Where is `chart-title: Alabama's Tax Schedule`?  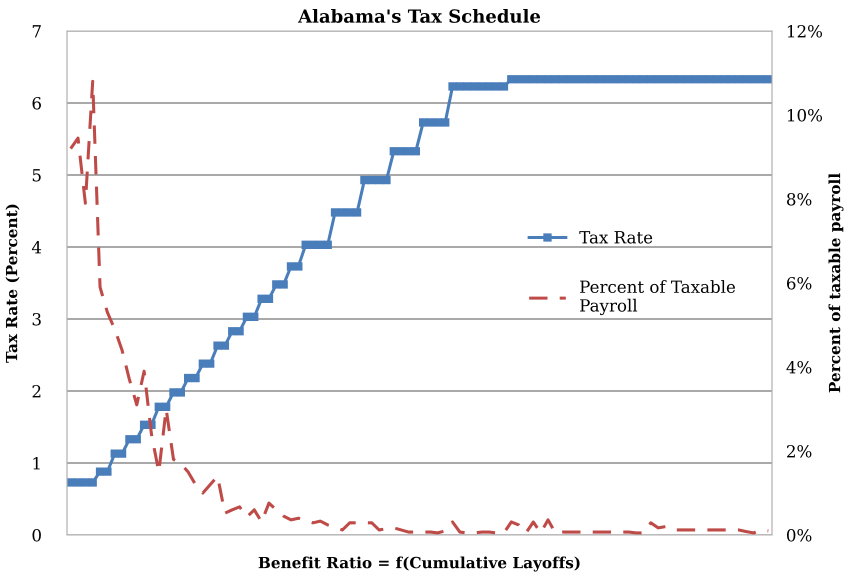 chart-title: Alabama's Tax Schedule is located at coordinates (419, 15).